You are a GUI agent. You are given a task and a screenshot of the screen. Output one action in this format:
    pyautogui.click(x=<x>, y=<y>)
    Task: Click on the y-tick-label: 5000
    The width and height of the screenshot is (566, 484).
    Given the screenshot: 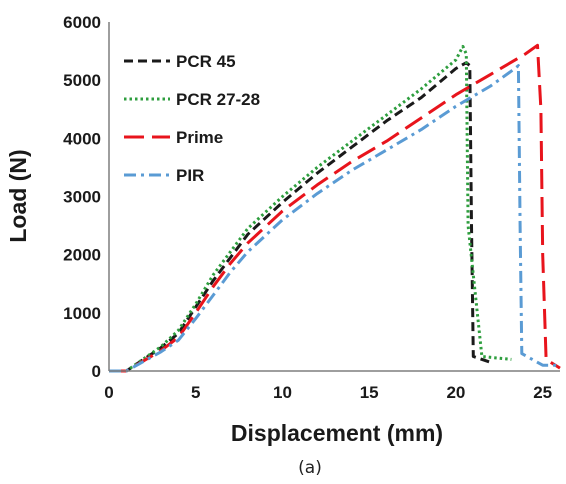 What is the action you would take?
    pyautogui.click(x=82, y=80)
    